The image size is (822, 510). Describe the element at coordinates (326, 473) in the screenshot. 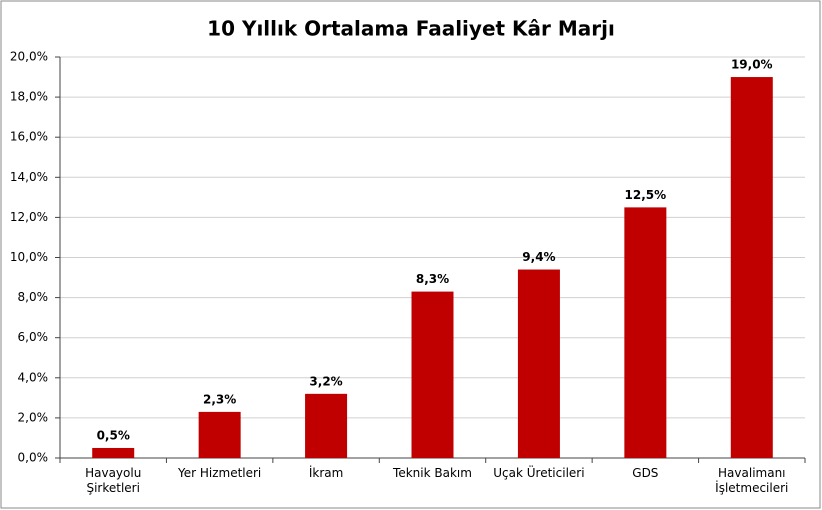

I see `x-tick-label: İkram` at that location.